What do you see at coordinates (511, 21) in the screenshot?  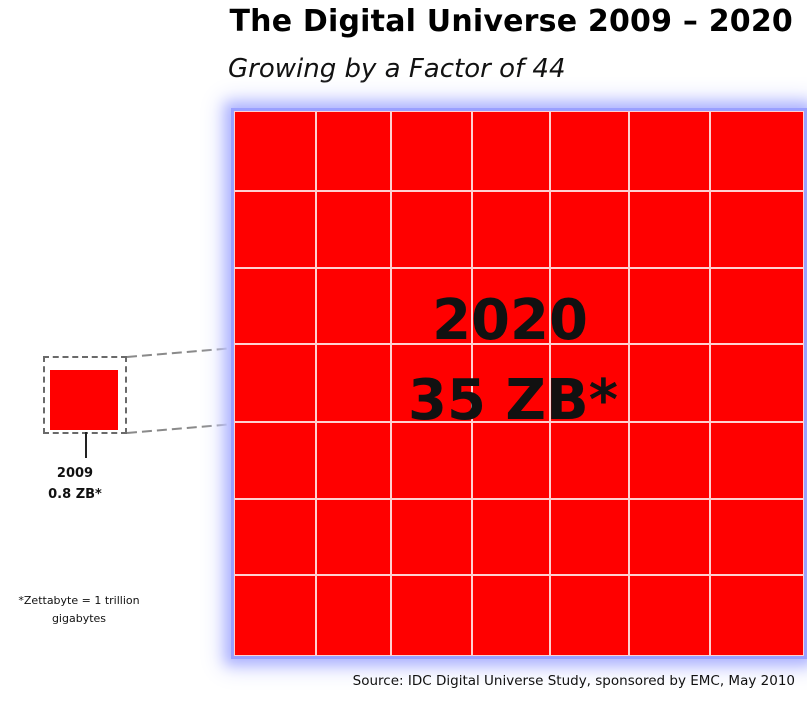 I see `diagram-title: The Digital Universe 2009 – 2020` at bounding box center [511, 21].